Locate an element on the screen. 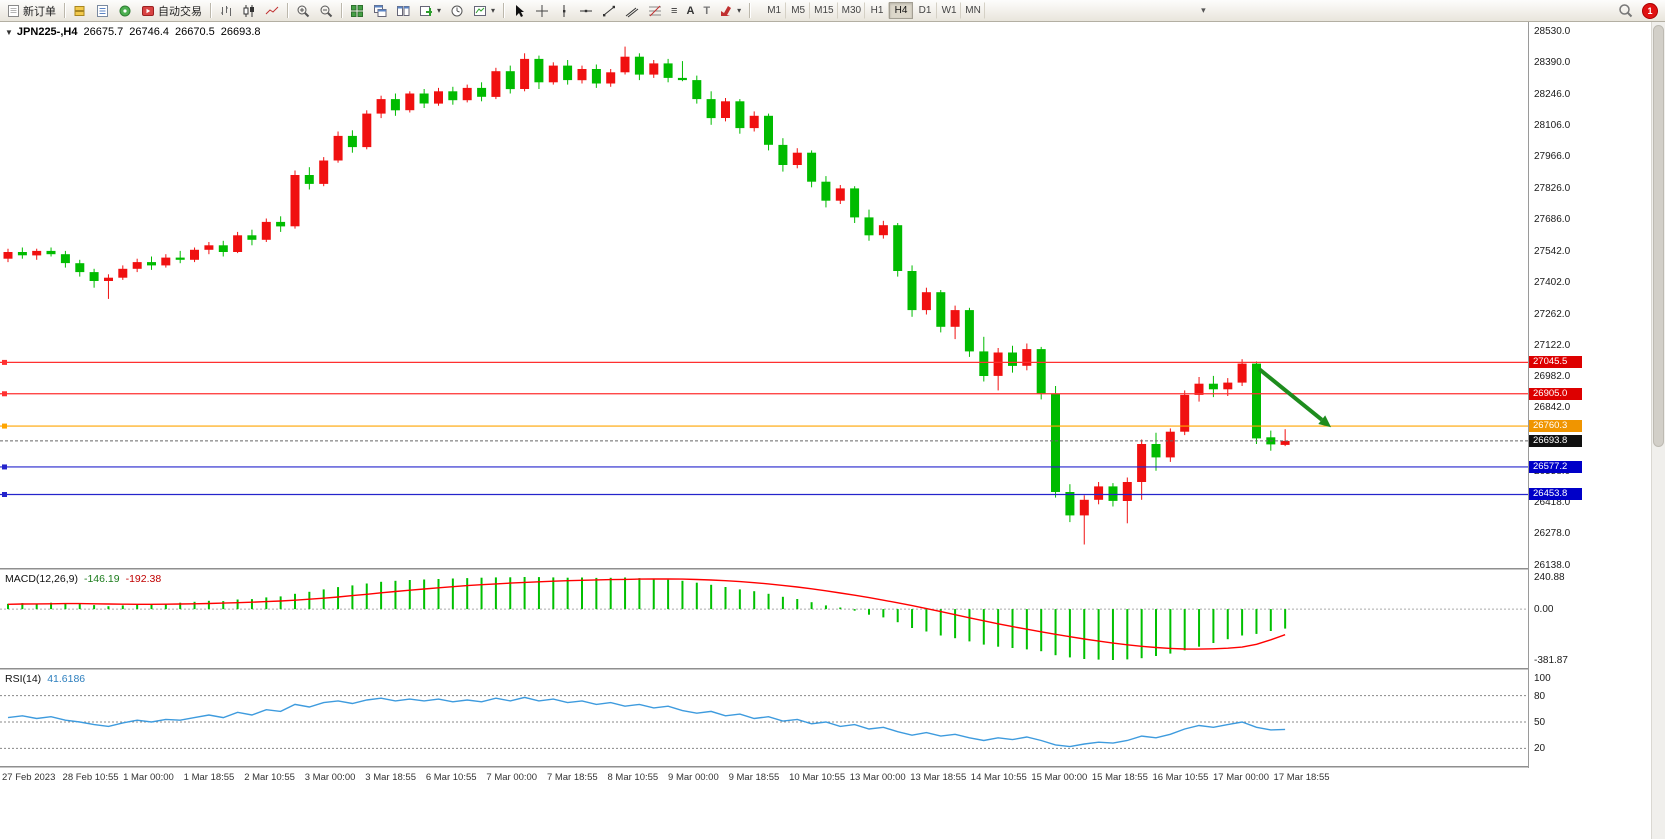 This screenshot has height=839, width=1665. autotrade-icon is located at coordinates (148, 10).